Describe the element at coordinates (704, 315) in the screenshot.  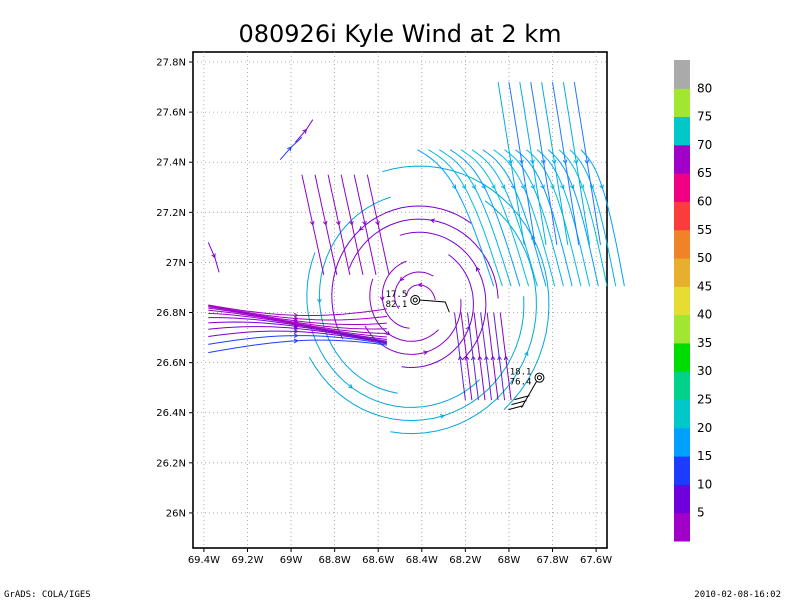
I see `colorbar-label: 40` at that location.